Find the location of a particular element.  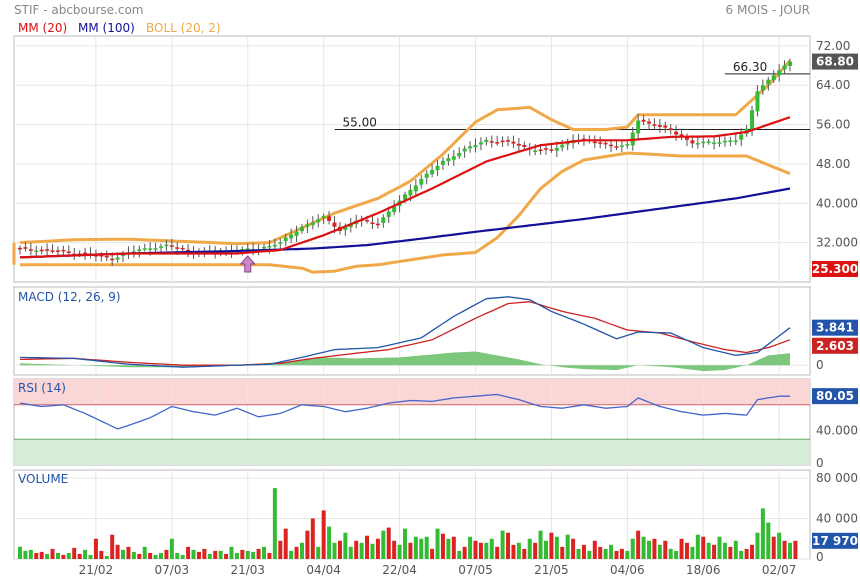

price-level-label: 55.00 is located at coordinates (360, 122).